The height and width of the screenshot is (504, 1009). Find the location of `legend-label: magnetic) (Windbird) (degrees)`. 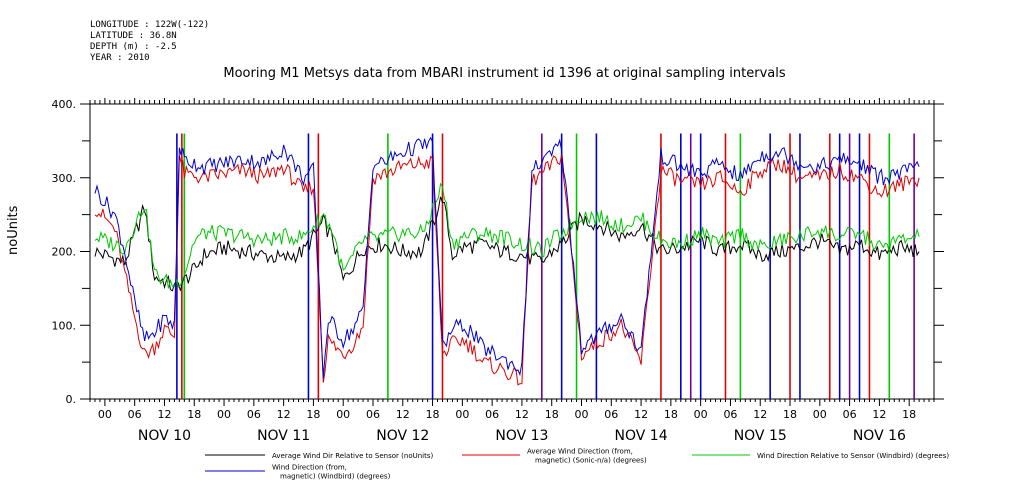

legend-label: magnetic) (Windbird) (degrees) is located at coordinates (335, 477).